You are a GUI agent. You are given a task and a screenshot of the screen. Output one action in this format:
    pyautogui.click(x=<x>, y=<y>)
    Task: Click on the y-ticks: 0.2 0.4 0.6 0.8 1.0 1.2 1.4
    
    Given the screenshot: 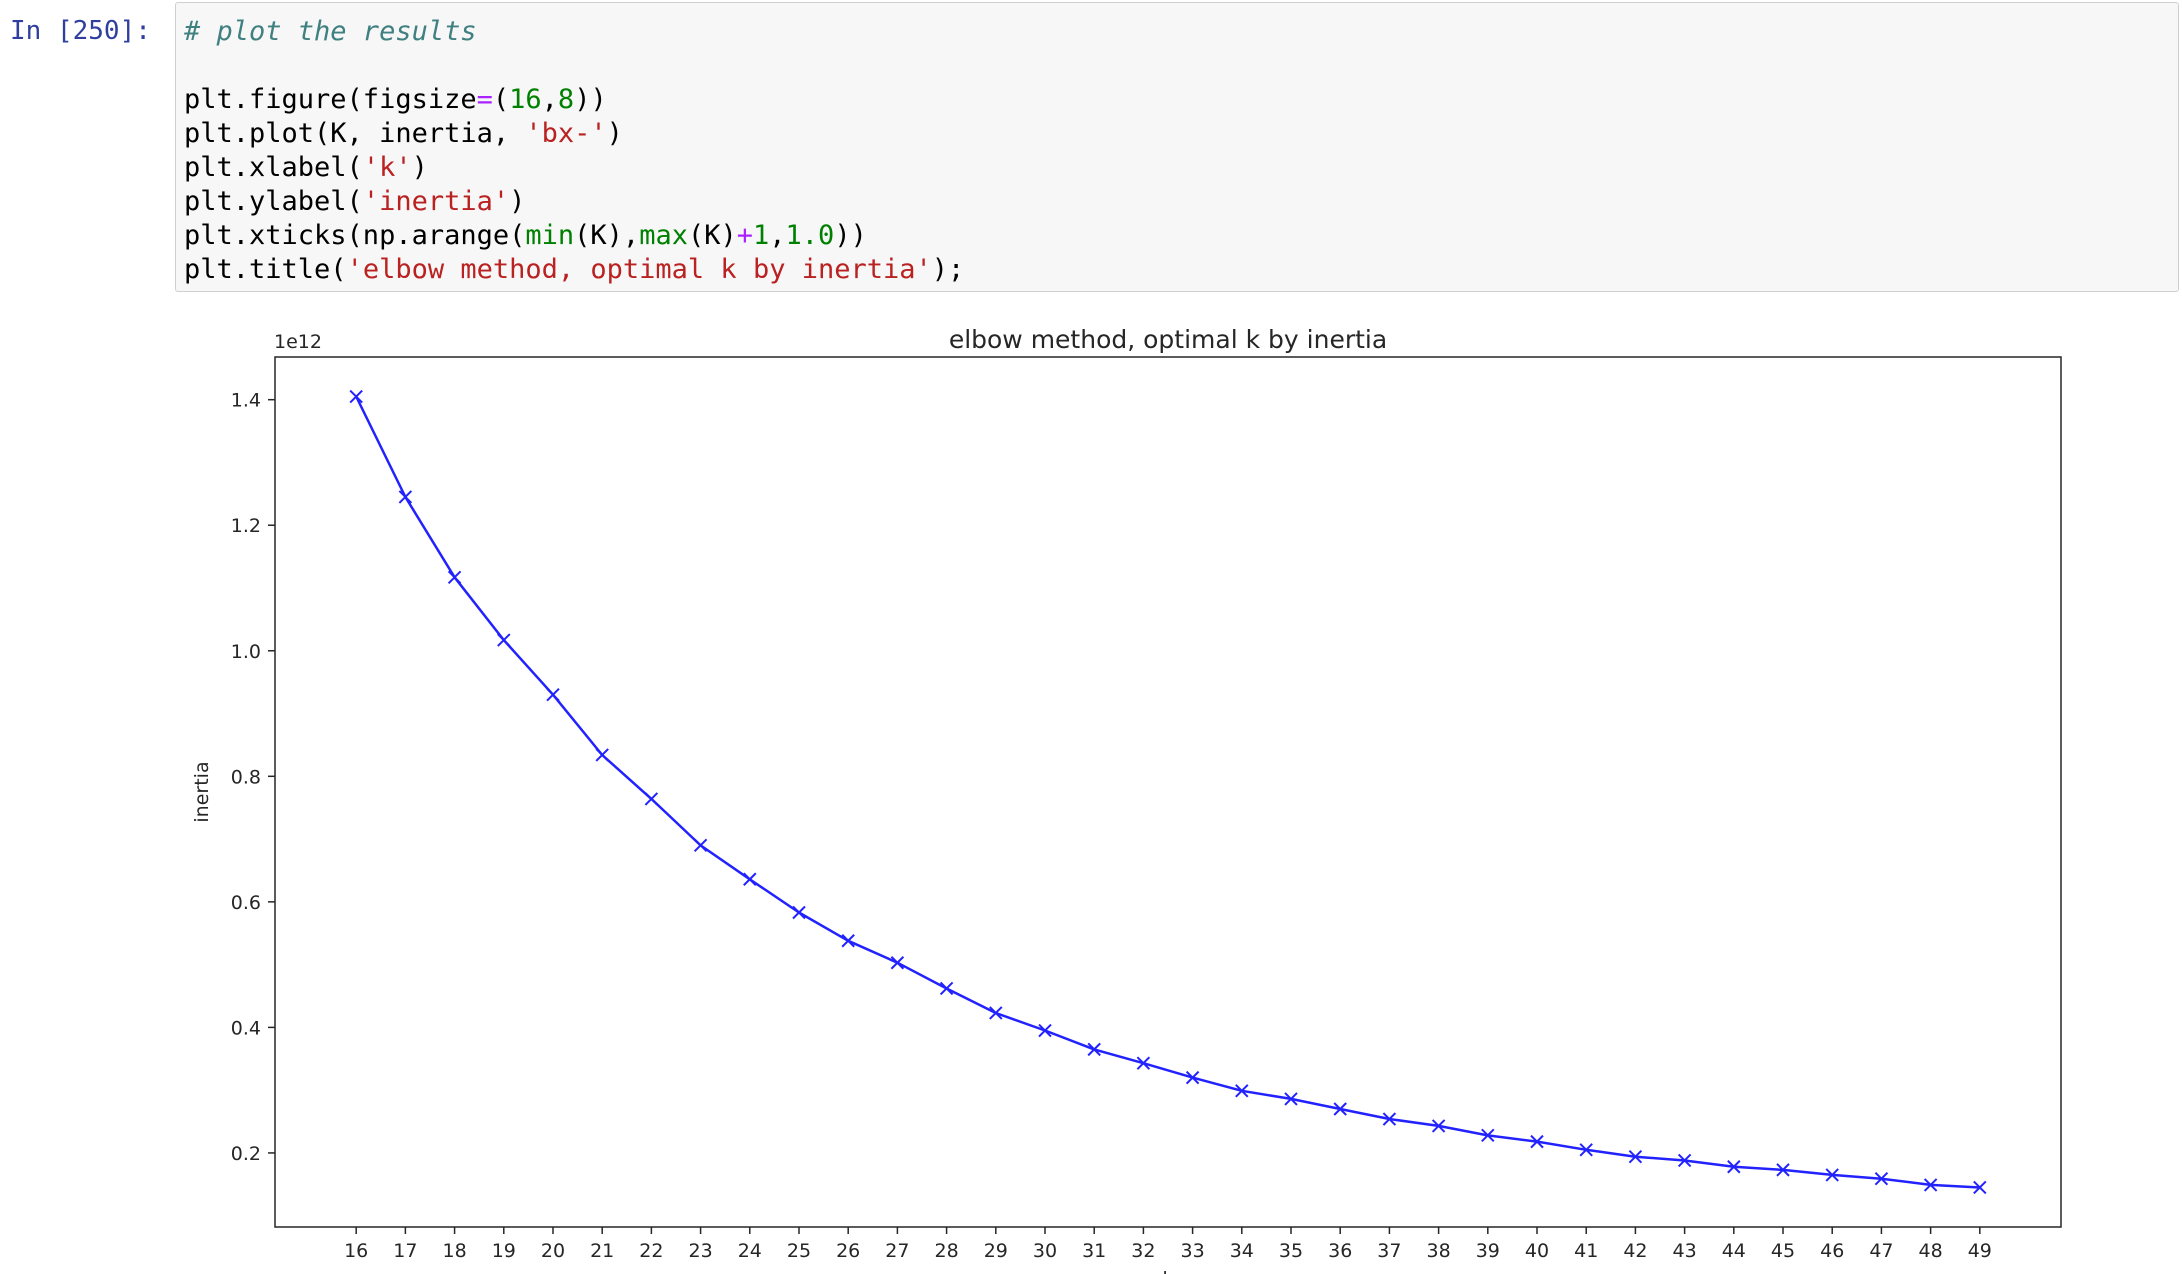 What is the action you would take?
    pyautogui.click(x=253, y=777)
    